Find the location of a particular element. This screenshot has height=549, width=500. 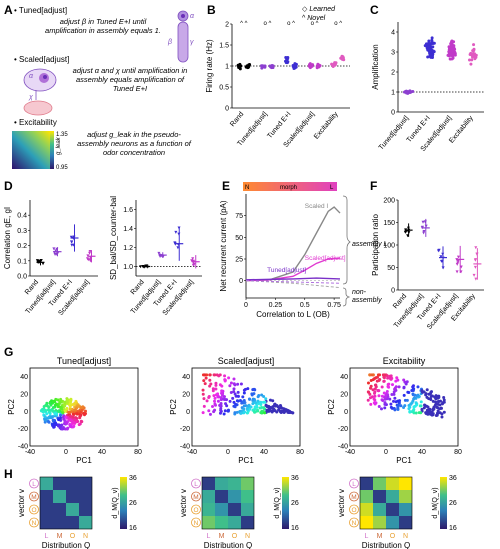

e-xtick-label-0: 0 is located at coordinates (246, 305).